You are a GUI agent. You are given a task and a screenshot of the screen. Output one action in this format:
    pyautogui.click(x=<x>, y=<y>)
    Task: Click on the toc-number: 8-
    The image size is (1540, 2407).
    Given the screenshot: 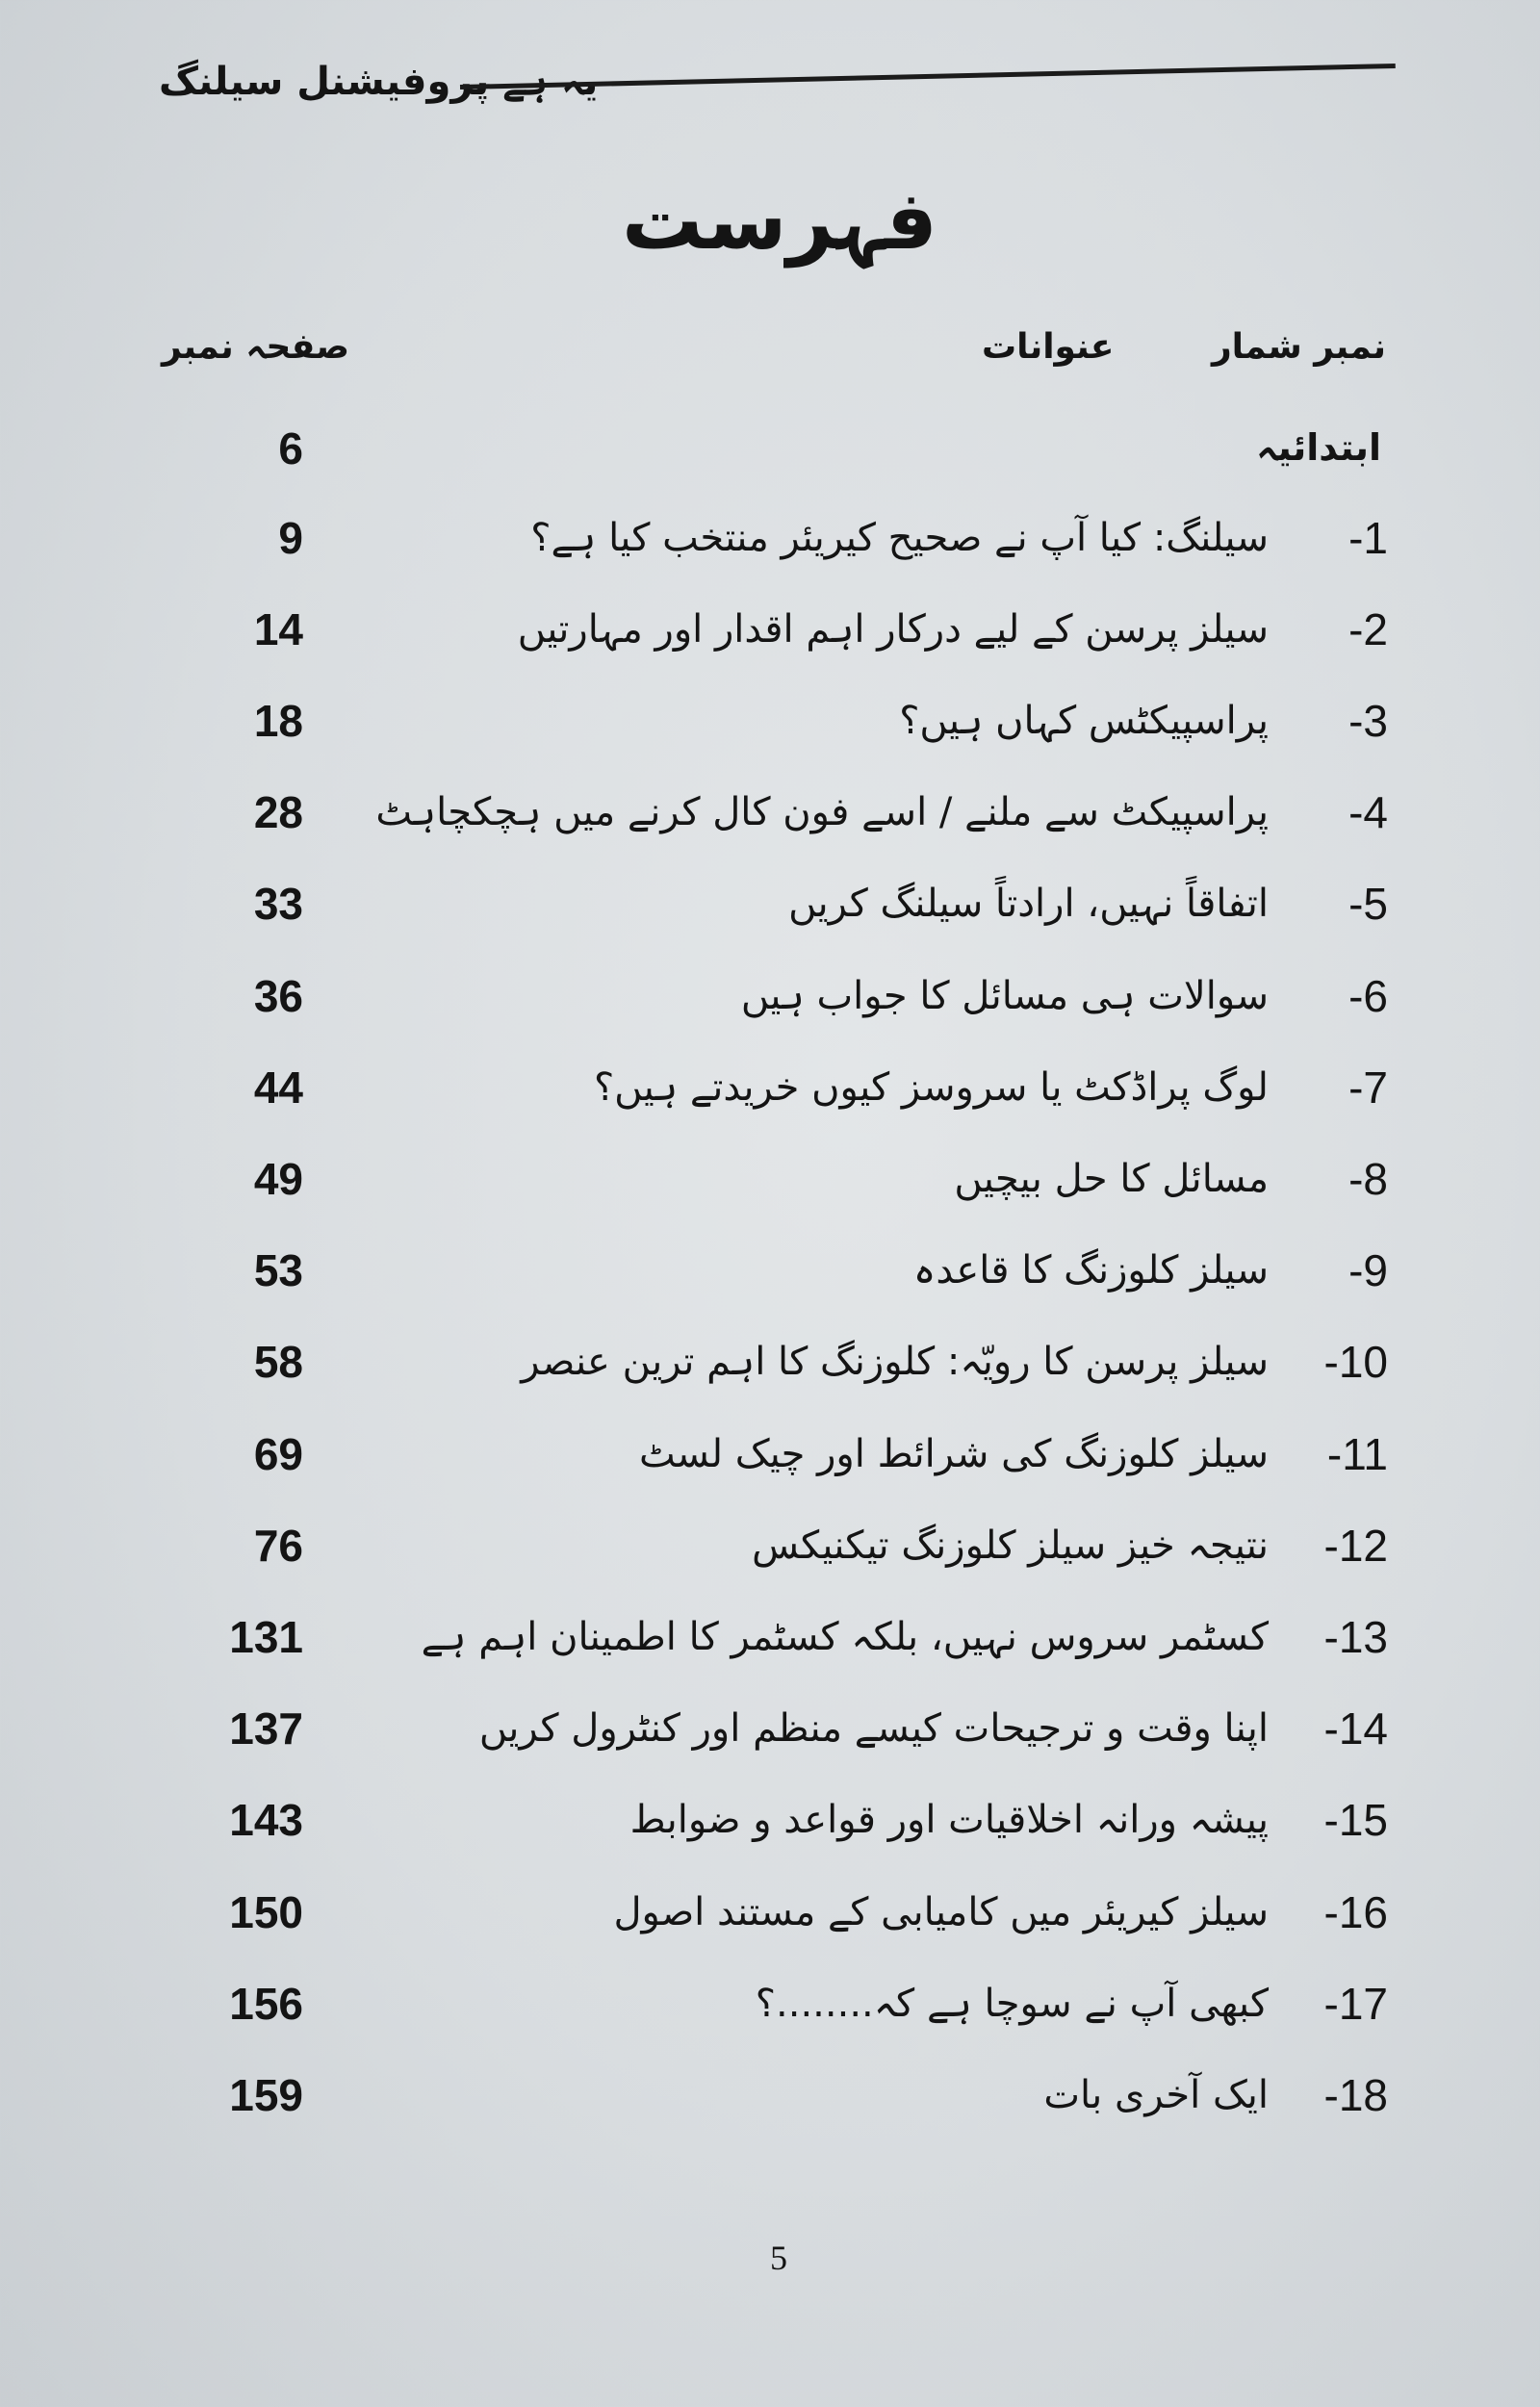 What is the action you would take?
    pyautogui.click(x=1368, y=1178)
    